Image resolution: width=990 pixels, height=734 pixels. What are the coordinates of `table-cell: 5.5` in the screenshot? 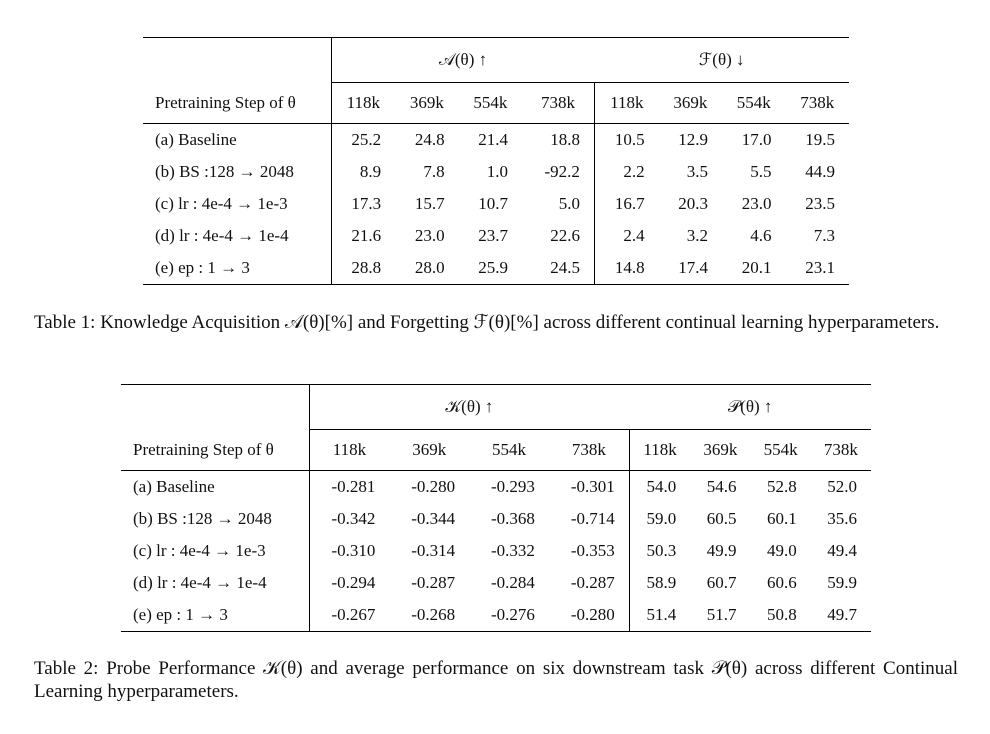 It's located at (761, 171).